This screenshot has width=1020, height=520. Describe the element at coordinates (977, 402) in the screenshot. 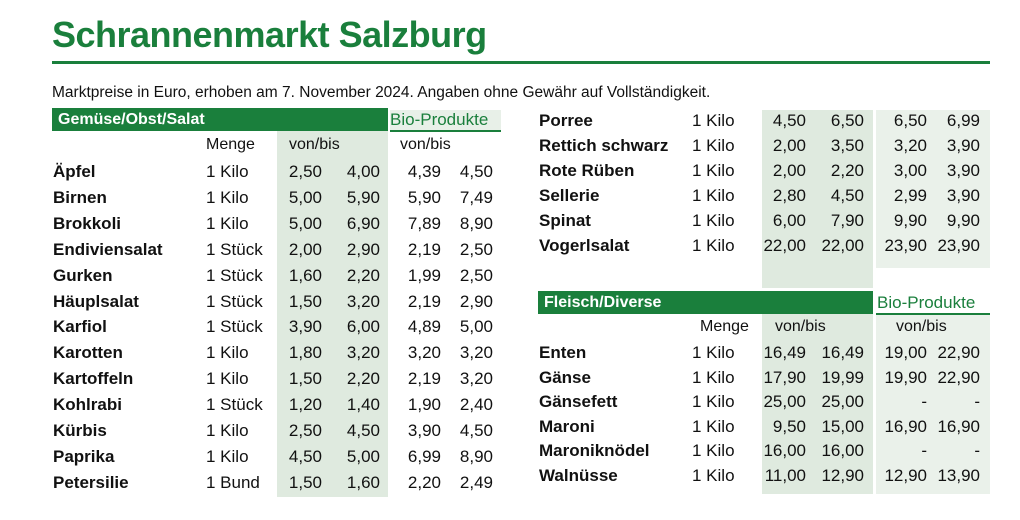

I see `bio-price-to: -` at that location.